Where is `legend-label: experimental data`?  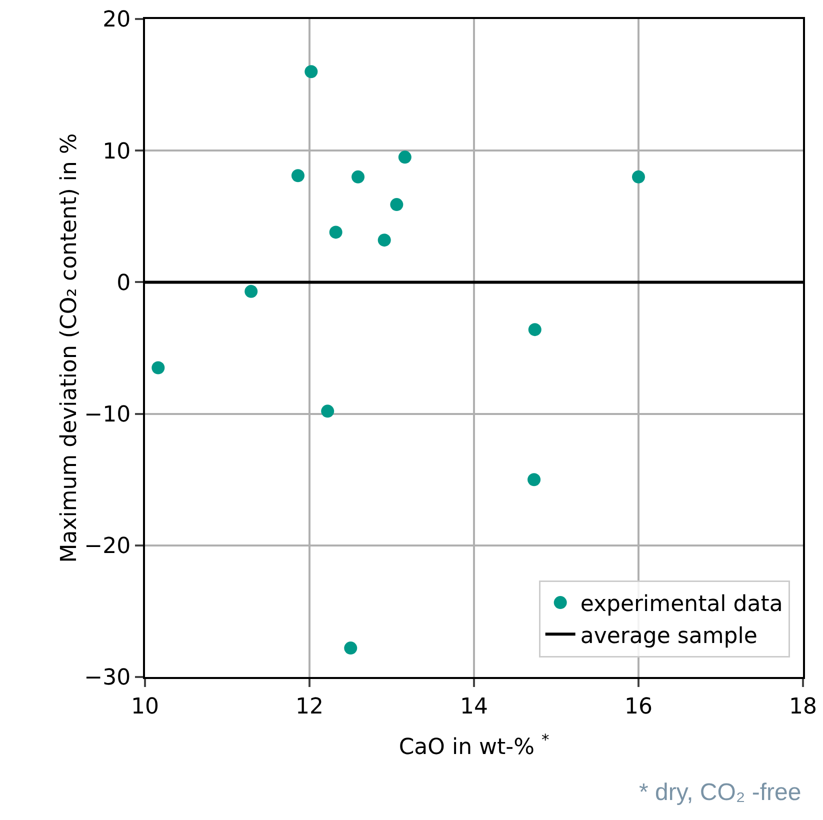 legend-label: experimental data is located at coordinates (681, 605).